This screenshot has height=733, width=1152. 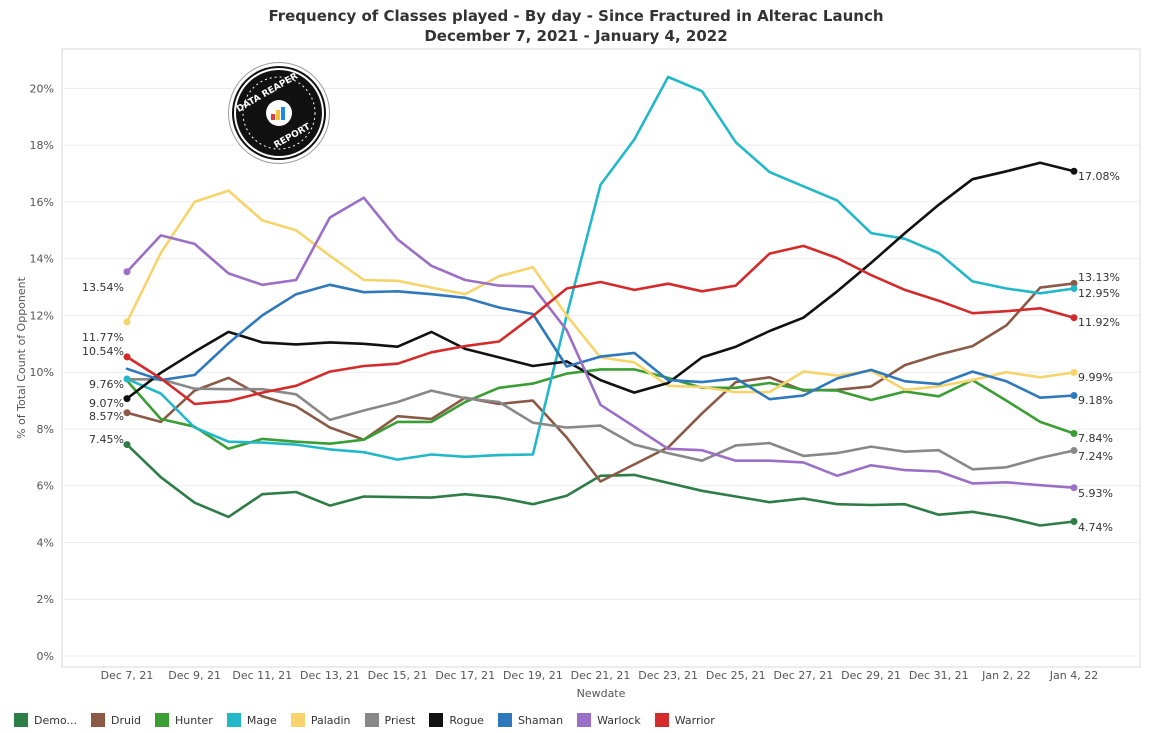 What do you see at coordinates (45, 656) in the screenshot?
I see `y-tick-label: 0%` at bounding box center [45, 656].